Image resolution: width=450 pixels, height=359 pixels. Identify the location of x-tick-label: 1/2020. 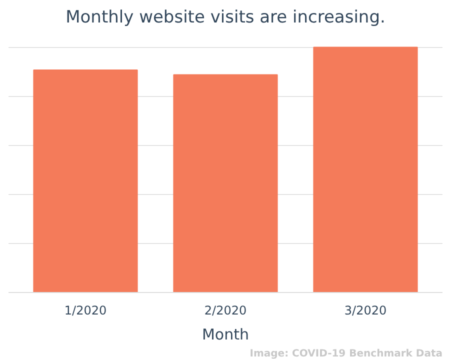
(85, 311).